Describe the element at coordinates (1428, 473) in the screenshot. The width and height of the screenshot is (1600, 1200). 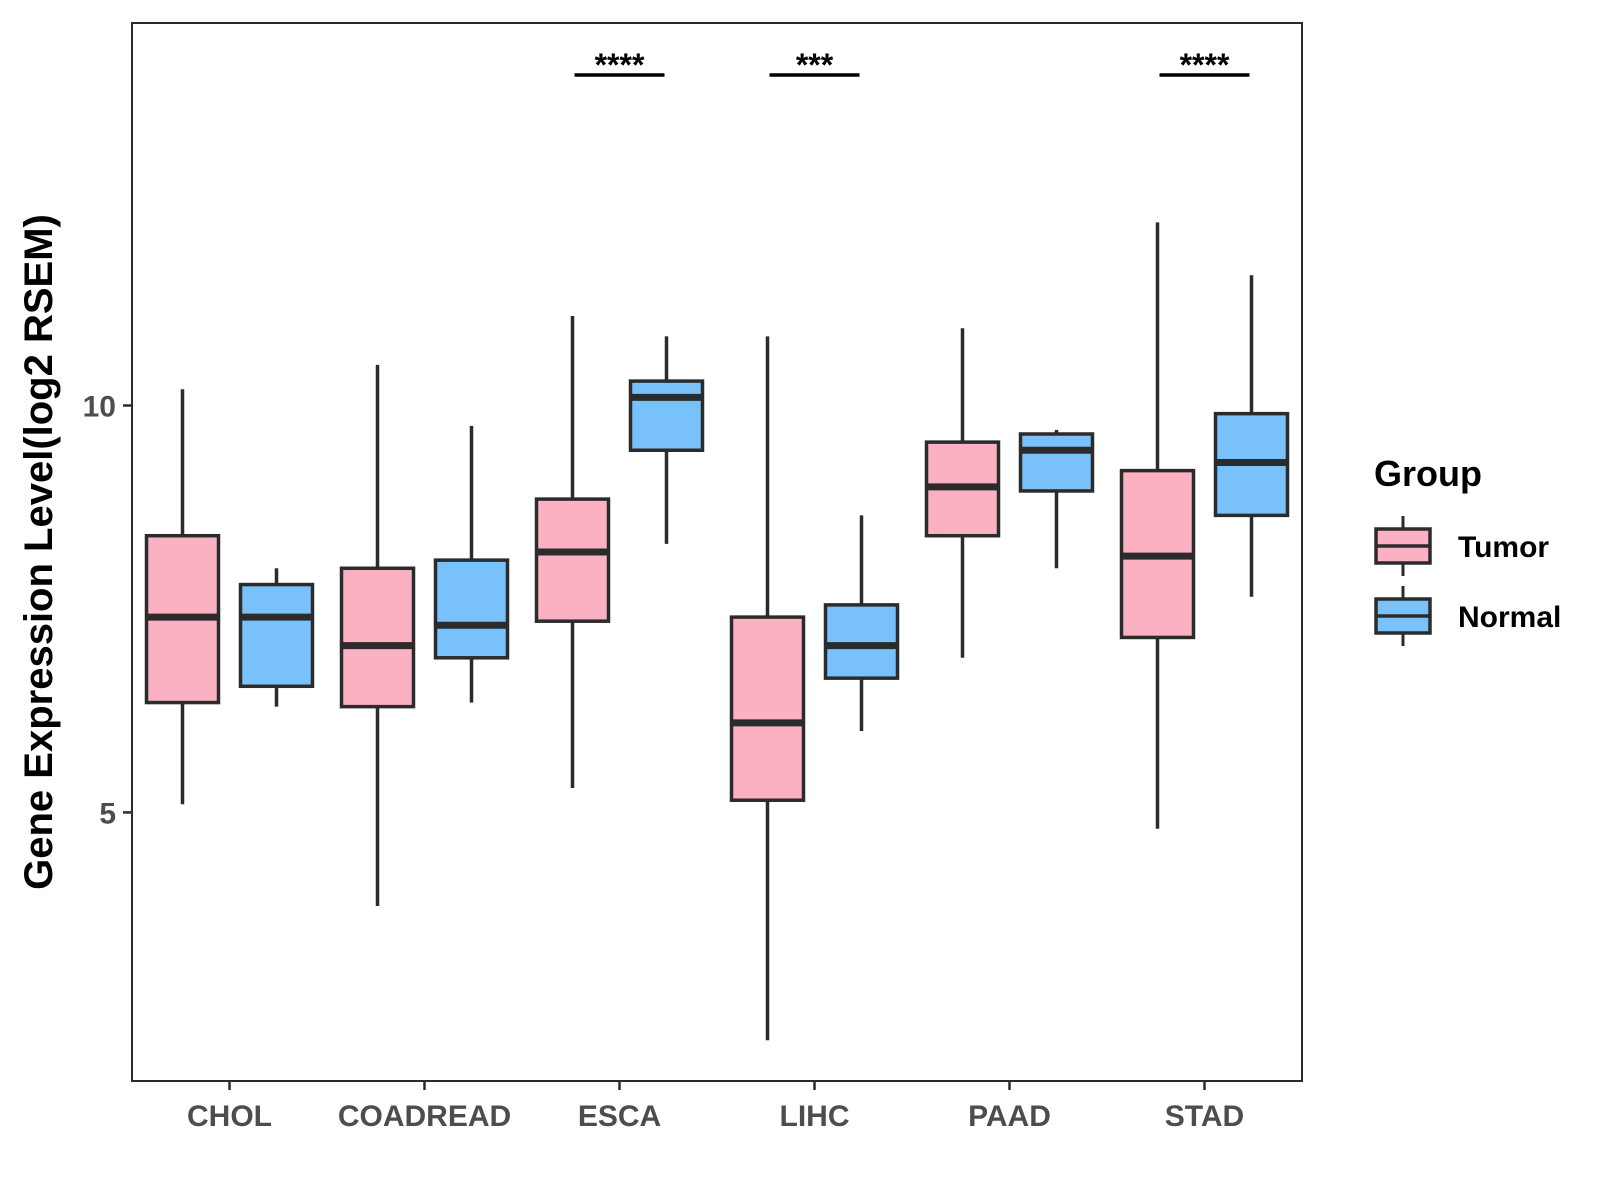
I see `legend-title: Group` at that location.